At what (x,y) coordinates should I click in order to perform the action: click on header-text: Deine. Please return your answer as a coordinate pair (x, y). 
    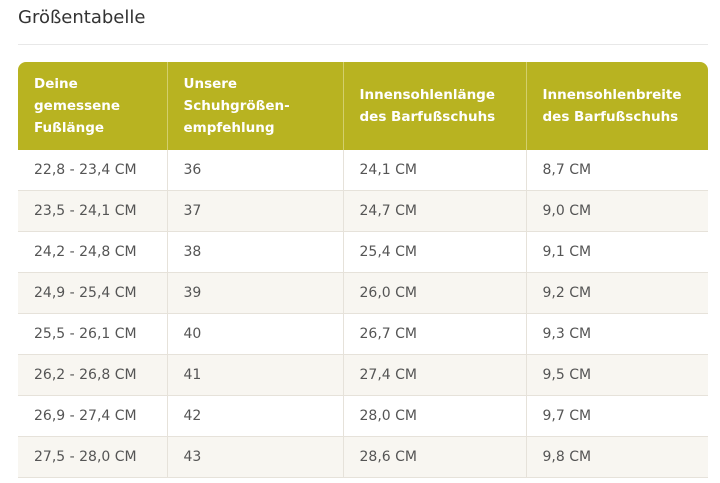
    Looking at the image, I should click on (56, 84).